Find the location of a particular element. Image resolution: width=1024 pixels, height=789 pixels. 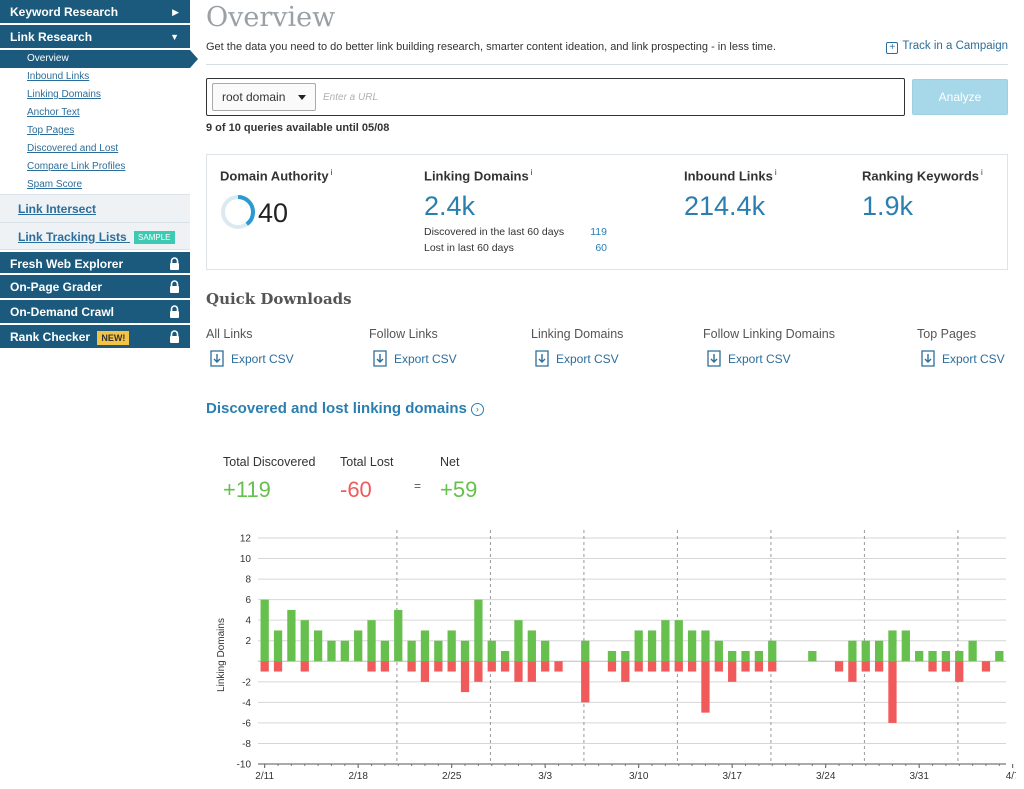

track-campaign-label: Track in a Campaign is located at coordinates (955, 46).